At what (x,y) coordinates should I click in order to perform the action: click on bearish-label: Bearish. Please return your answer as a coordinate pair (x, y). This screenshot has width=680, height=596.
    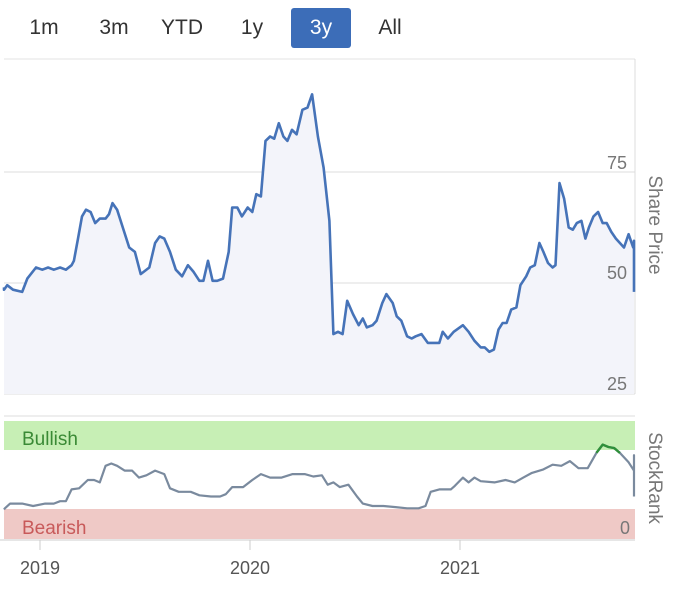
    Looking at the image, I should click on (54, 528).